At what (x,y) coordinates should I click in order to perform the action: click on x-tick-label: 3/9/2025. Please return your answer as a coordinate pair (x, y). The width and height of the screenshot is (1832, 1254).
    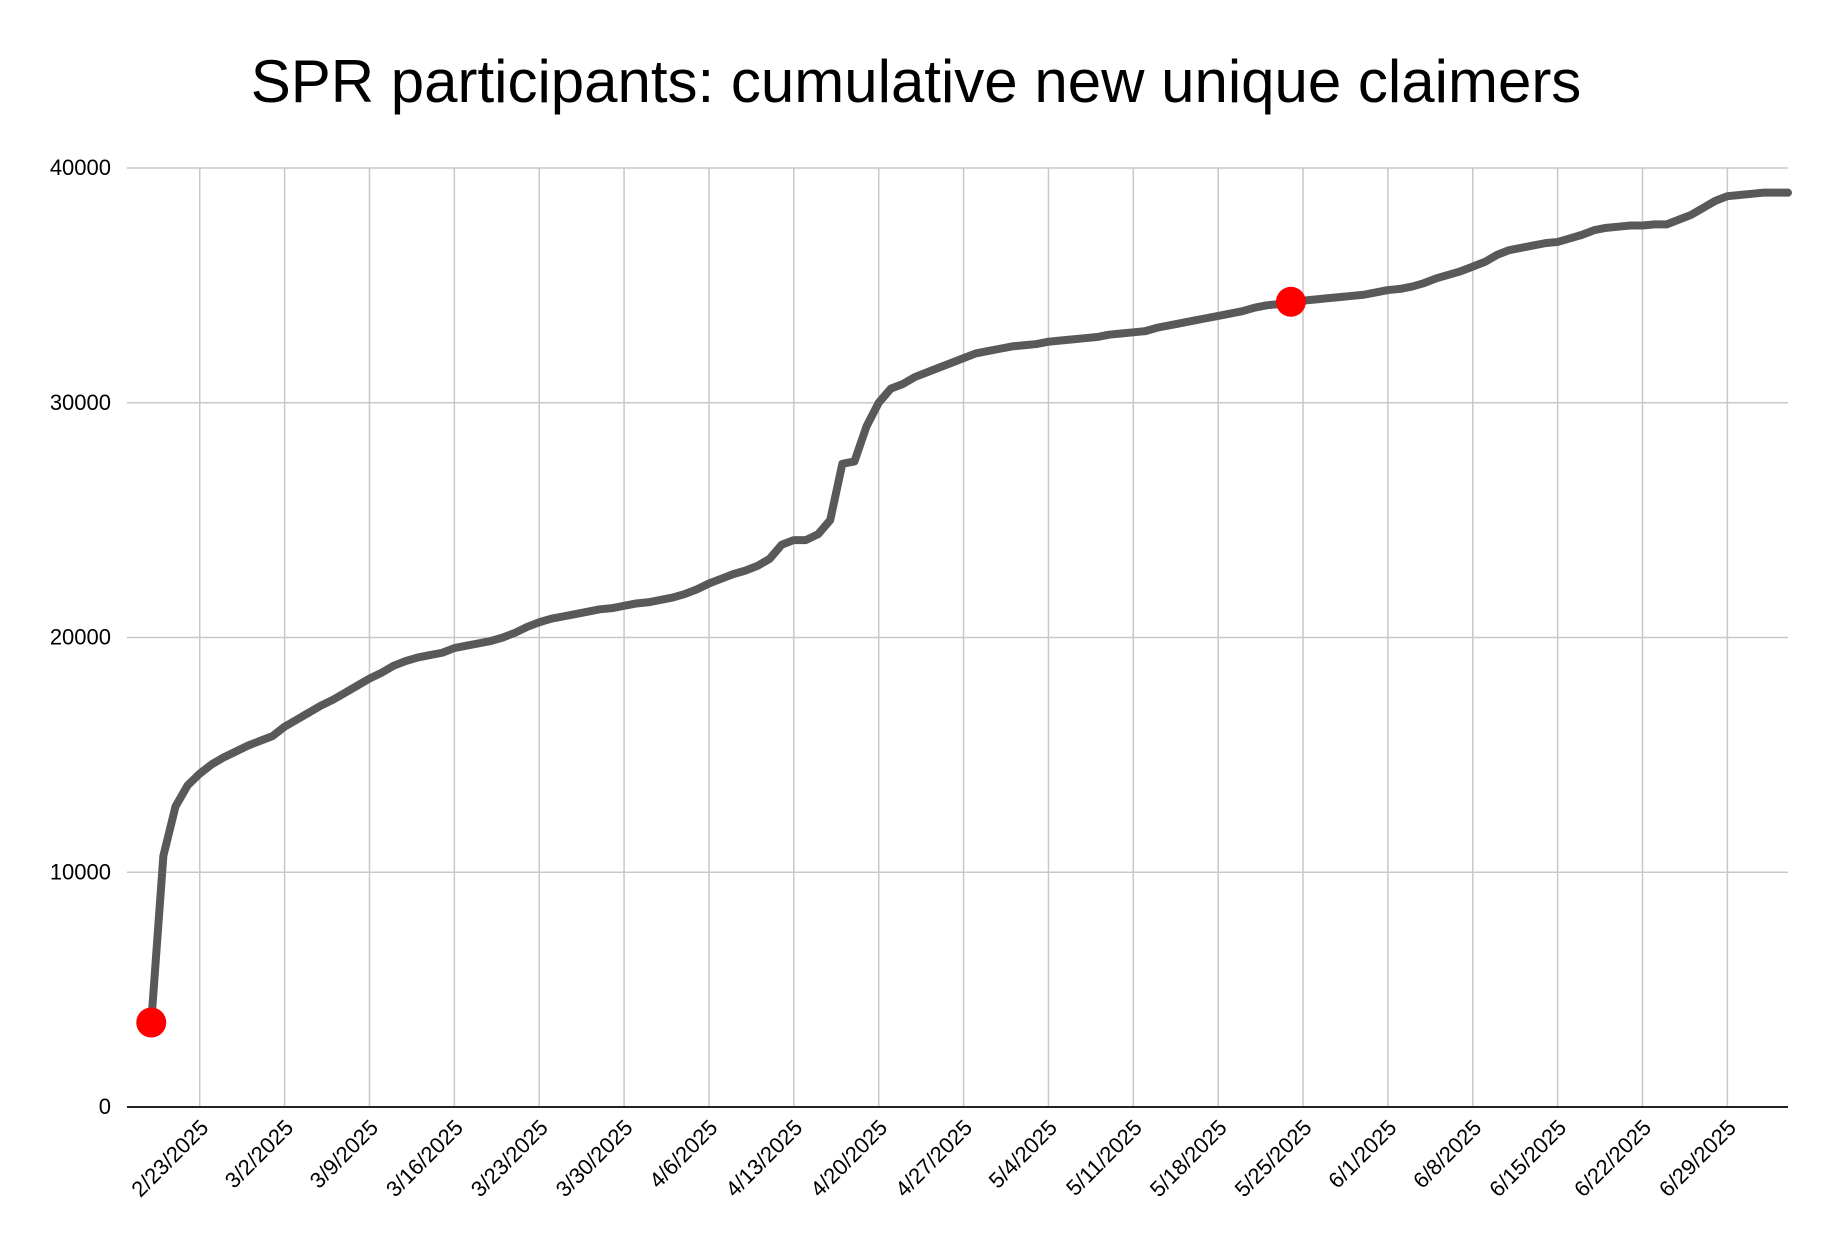
    Looking at the image, I should click on (344, 1154).